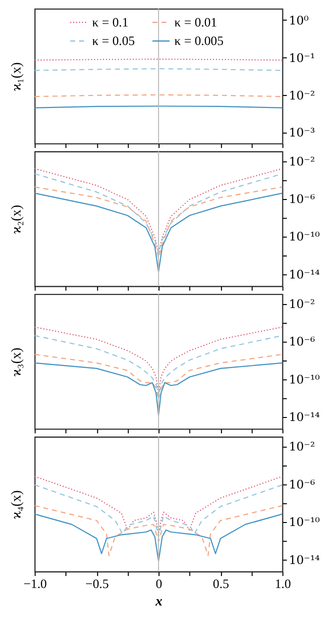 The image size is (324, 617). What do you see at coordinates (16, 77) in the screenshot?
I see `y-axis-title: ϰ₁(x)` at bounding box center [16, 77].